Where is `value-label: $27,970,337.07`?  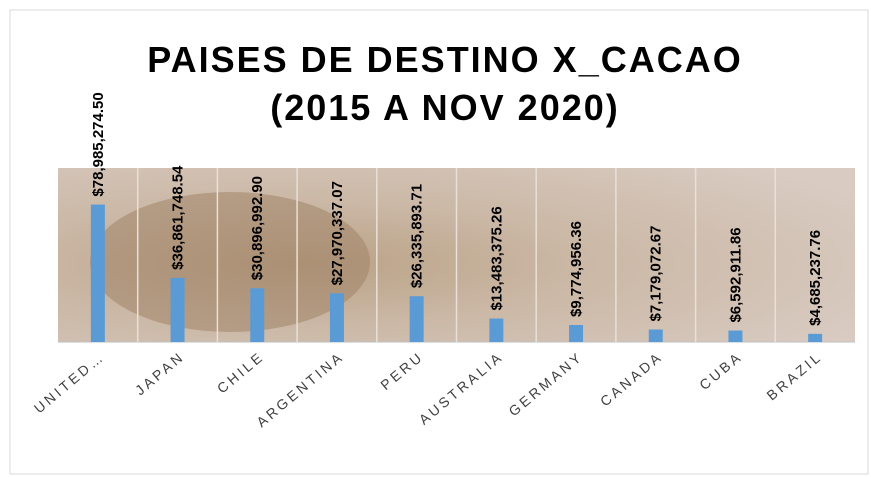
value-label: $27,970,337.07 is located at coordinates (337, 233).